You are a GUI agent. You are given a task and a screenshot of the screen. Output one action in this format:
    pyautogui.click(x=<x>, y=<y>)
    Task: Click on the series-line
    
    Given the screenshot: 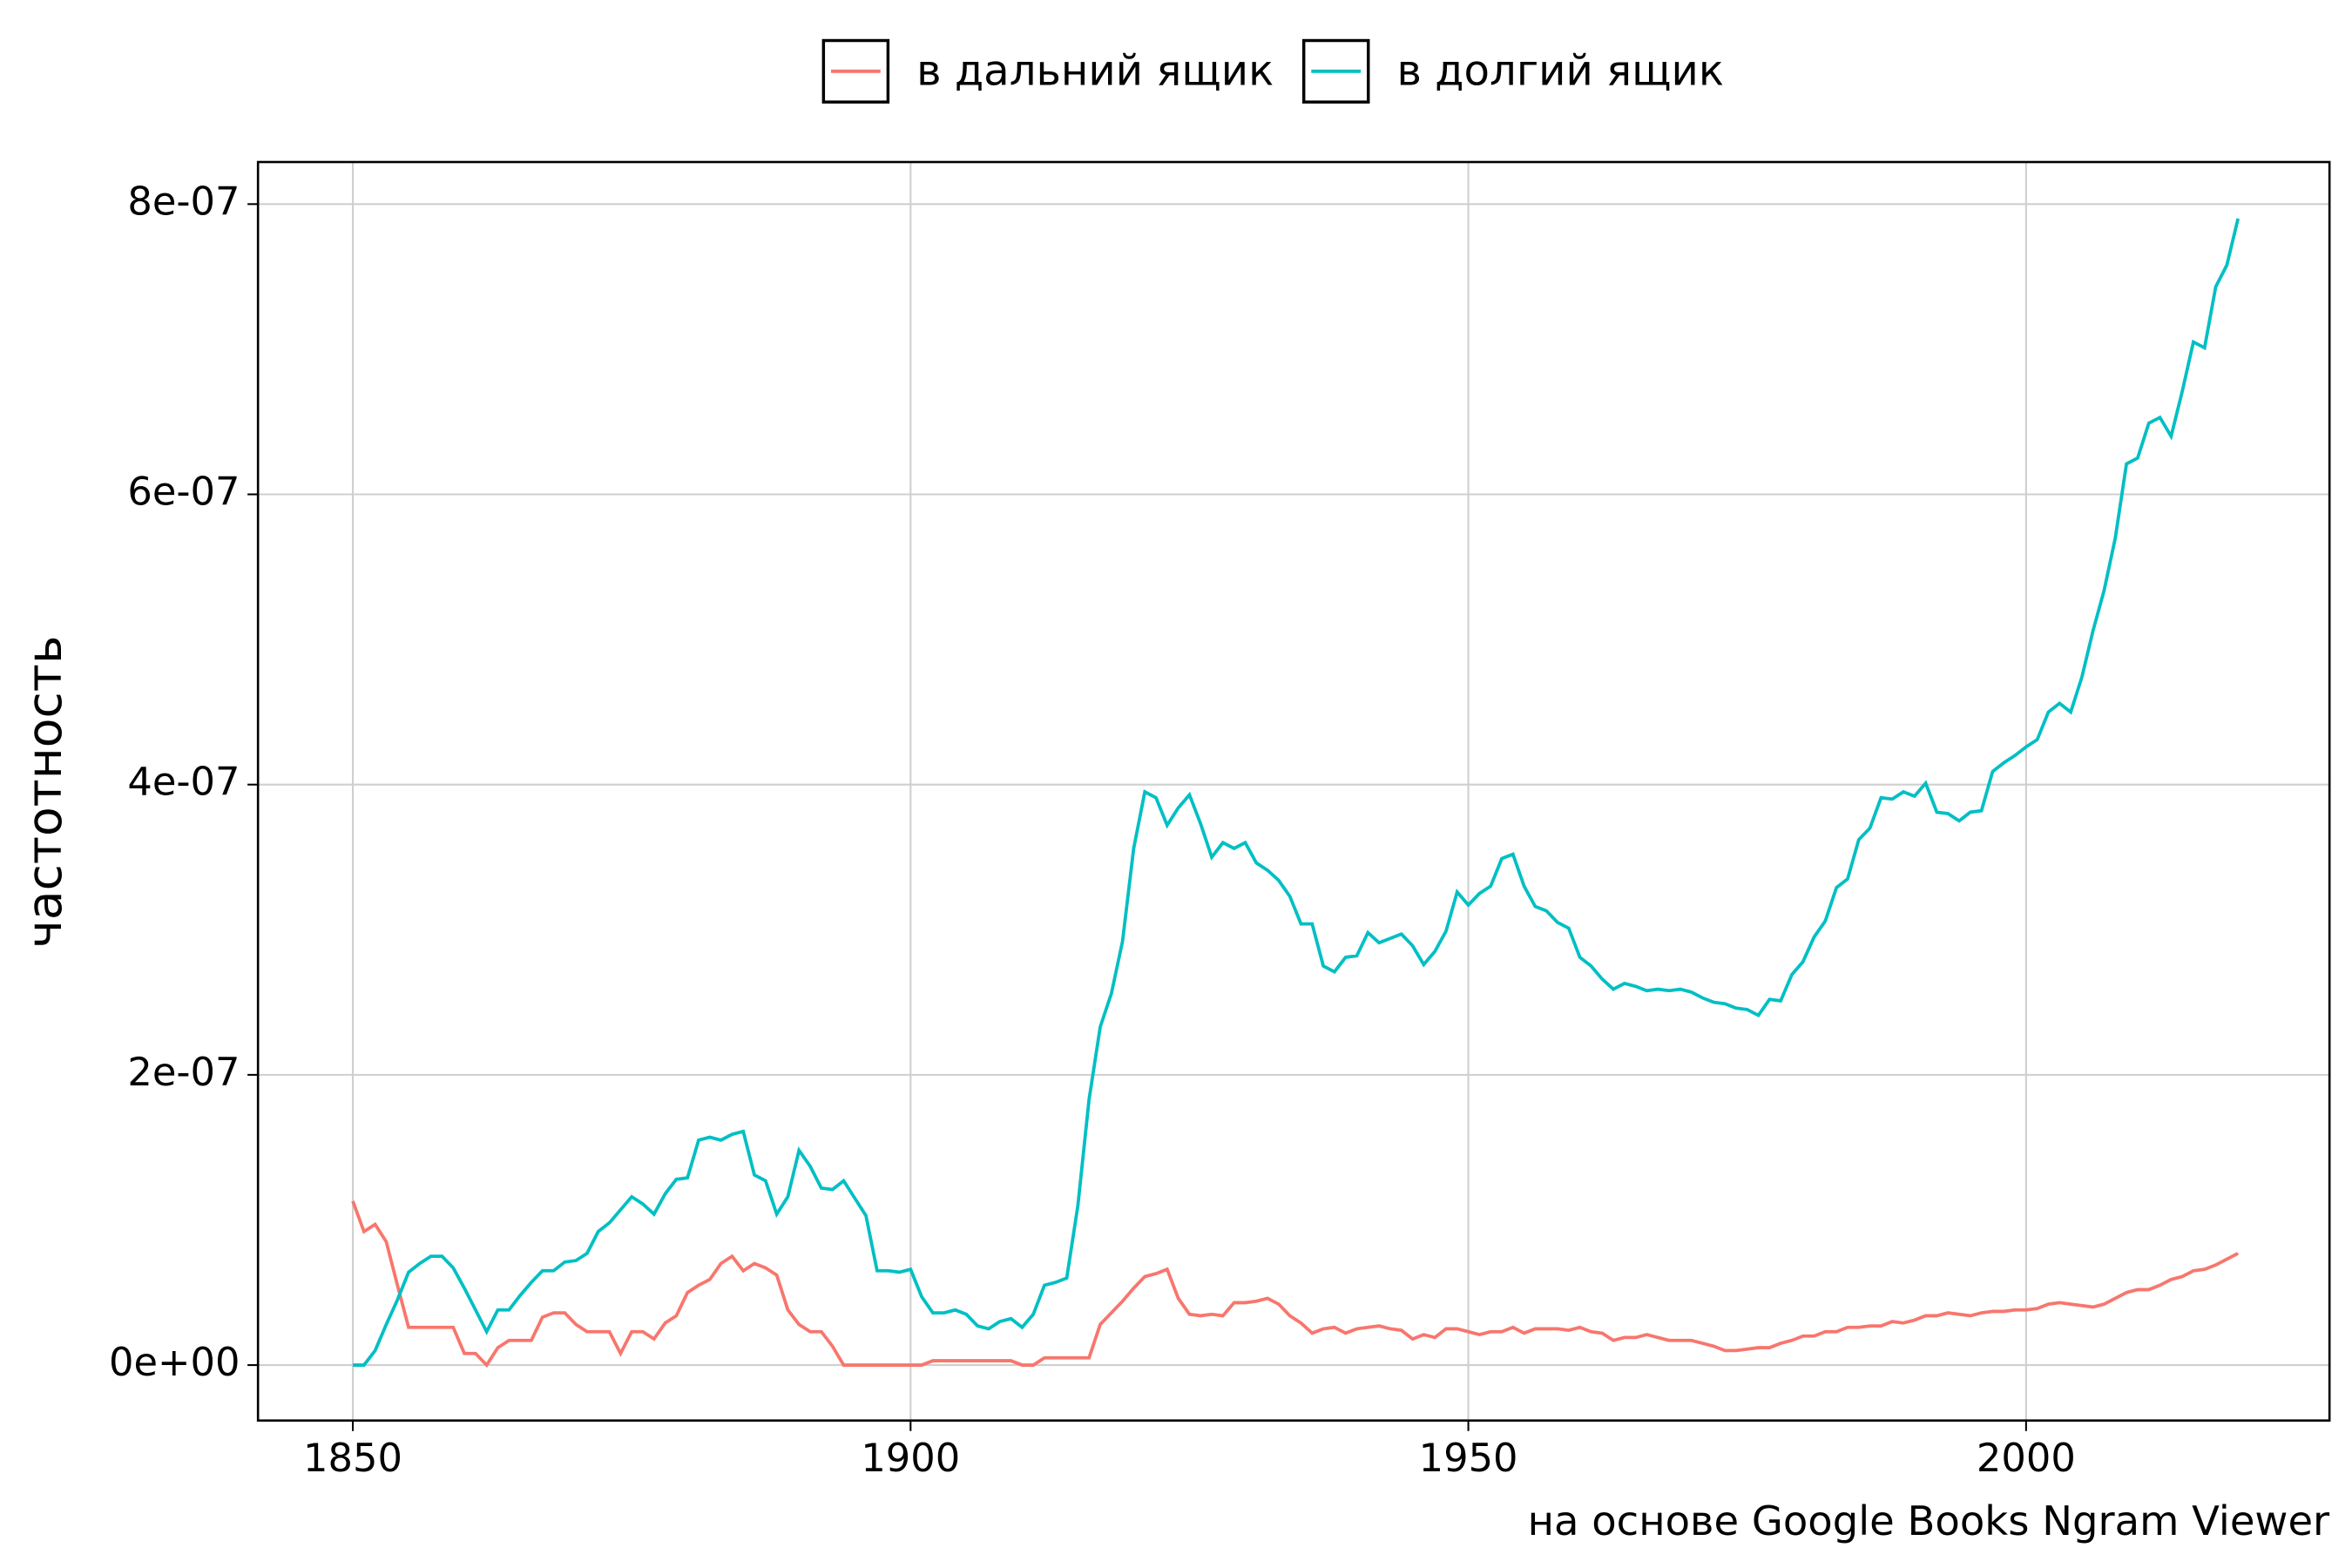 What is the action you would take?
    pyautogui.click(x=1295, y=1284)
    